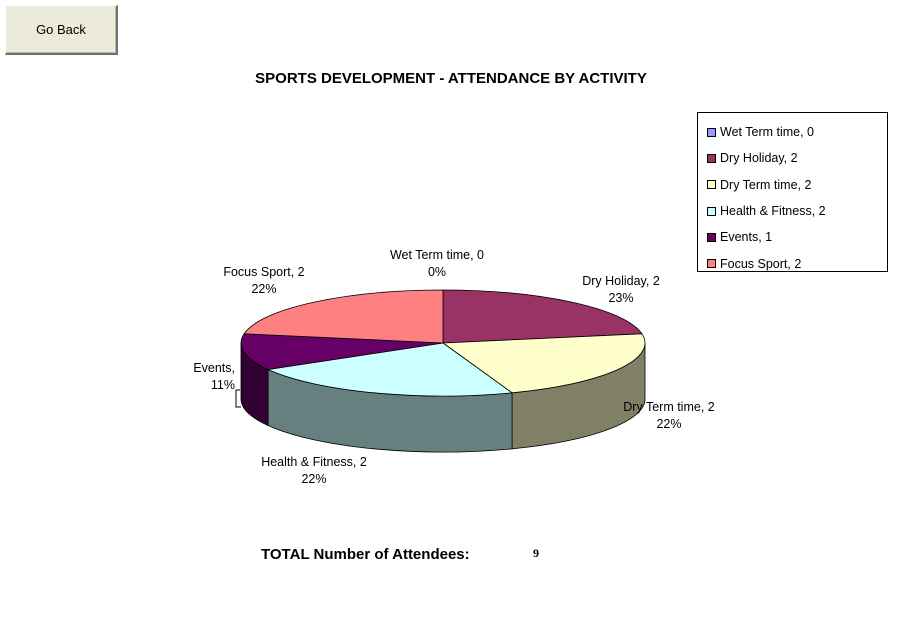 This screenshot has width=911, height=623. Describe the element at coordinates (214, 368) in the screenshot. I see `data-label-name: Events,` at that location.